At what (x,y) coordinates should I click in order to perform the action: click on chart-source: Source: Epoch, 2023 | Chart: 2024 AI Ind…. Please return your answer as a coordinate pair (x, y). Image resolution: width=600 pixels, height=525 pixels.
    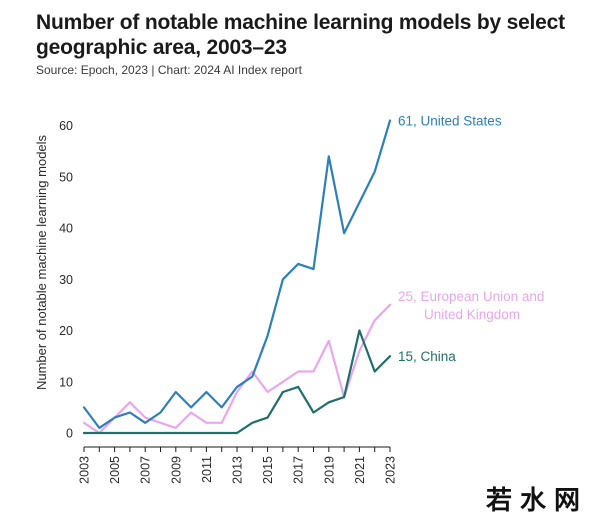
    Looking at the image, I should click on (169, 70).